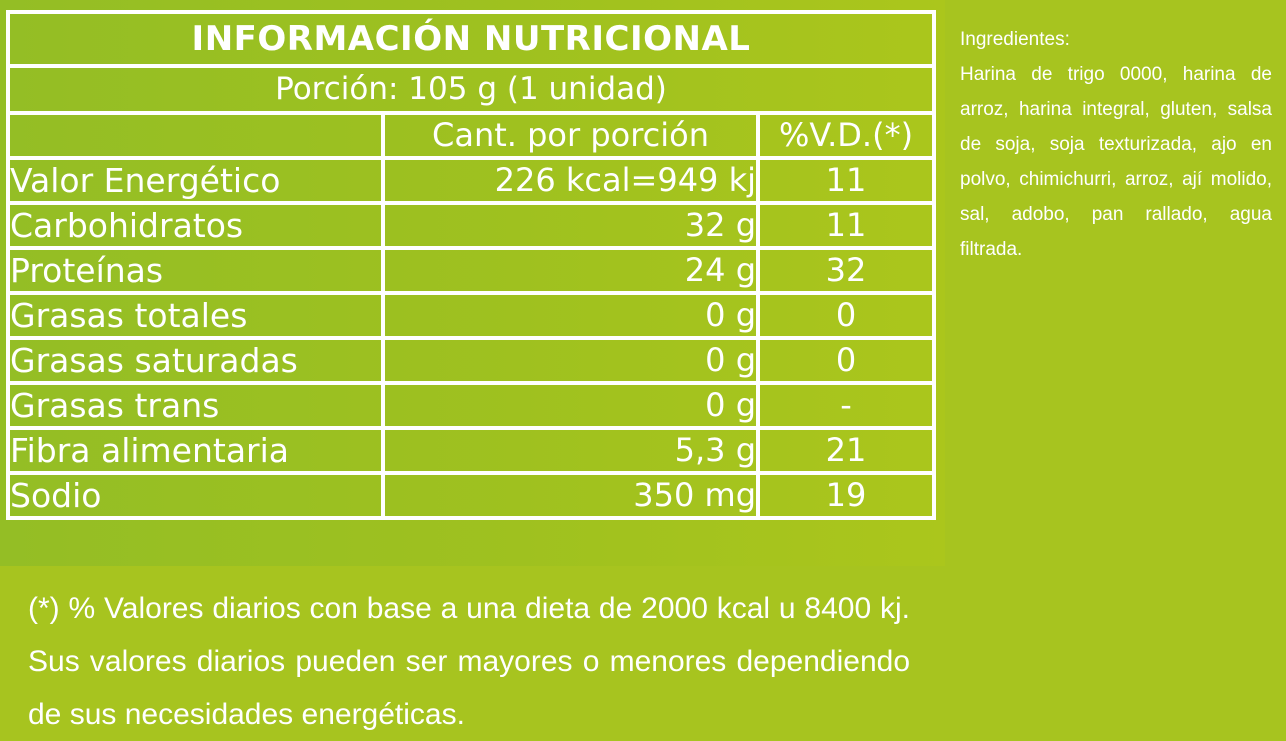  I want to click on nutrient-amount: 24 g, so click(570, 270).